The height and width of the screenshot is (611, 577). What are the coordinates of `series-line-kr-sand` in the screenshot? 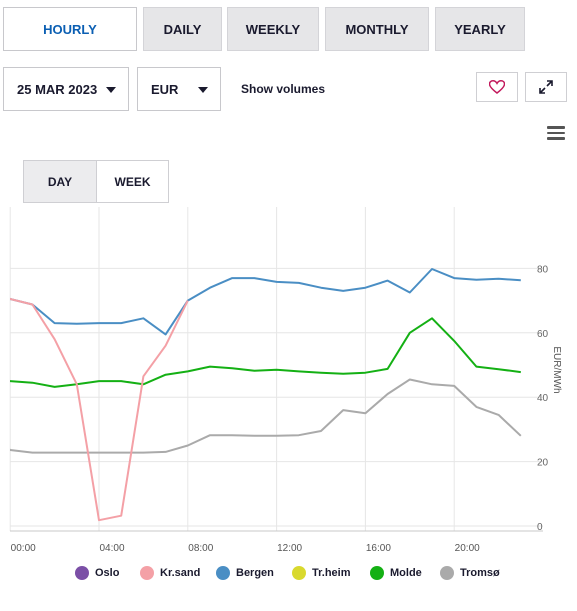 It's located at (99, 409).